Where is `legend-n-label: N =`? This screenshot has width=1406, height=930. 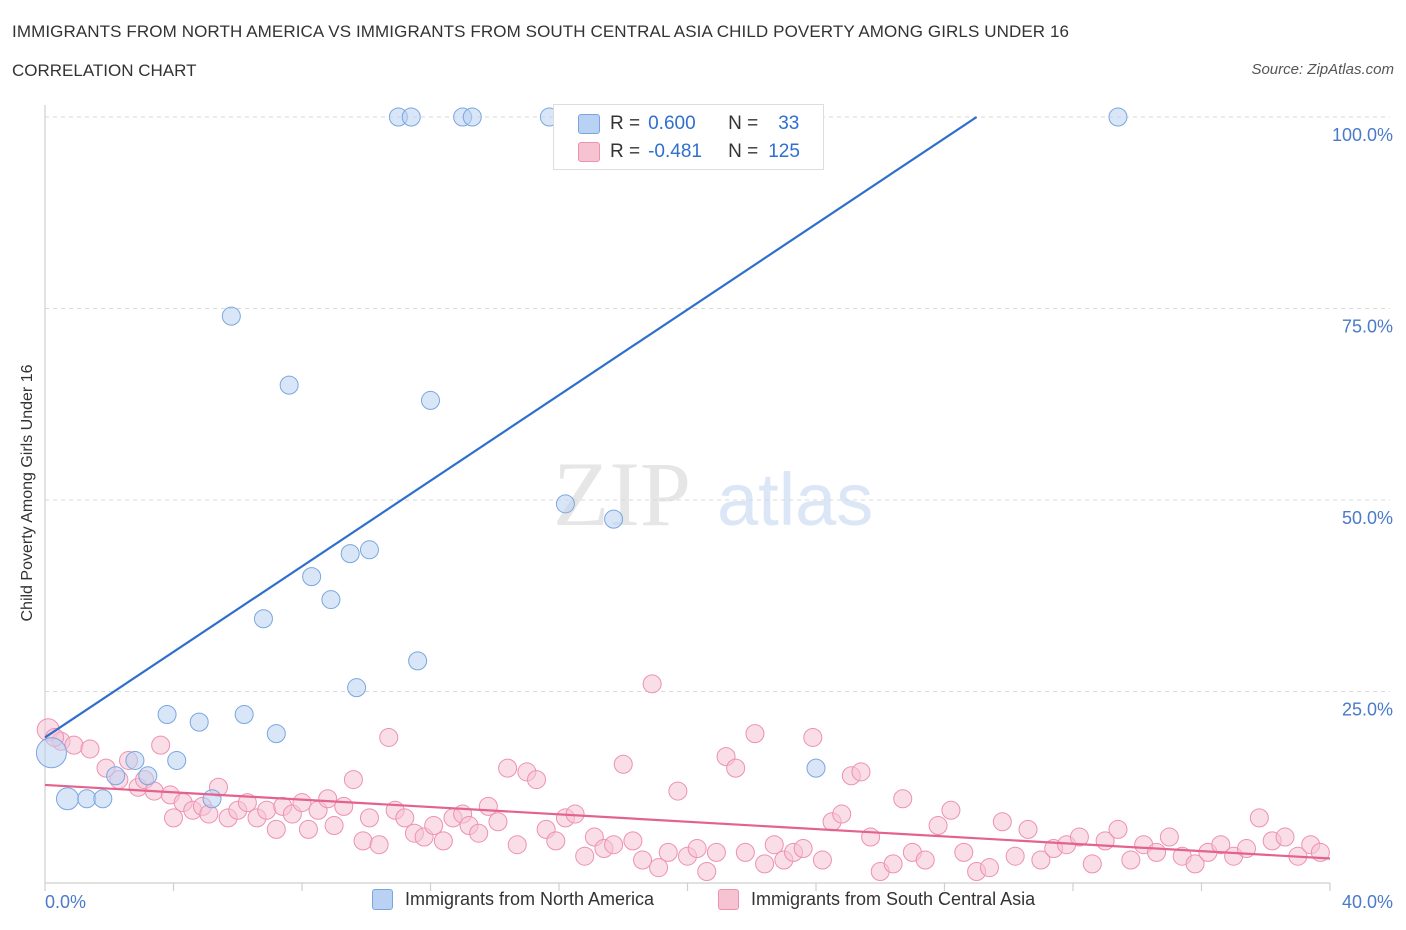
legend-n-label: N = is located at coordinates (743, 123).